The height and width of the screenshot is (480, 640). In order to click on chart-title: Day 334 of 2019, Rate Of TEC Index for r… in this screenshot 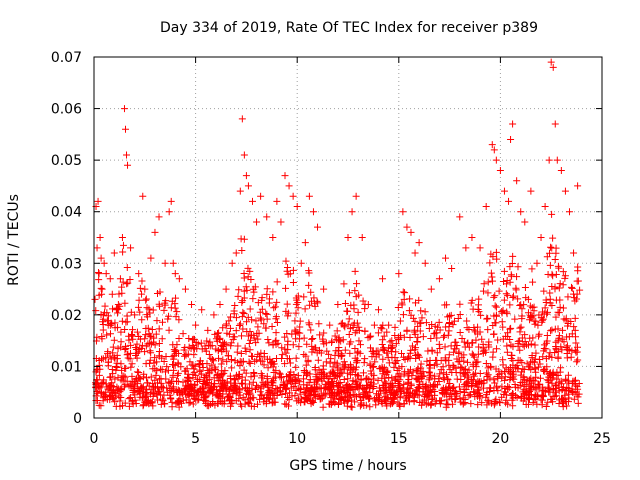, I will do `click(349, 28)`.